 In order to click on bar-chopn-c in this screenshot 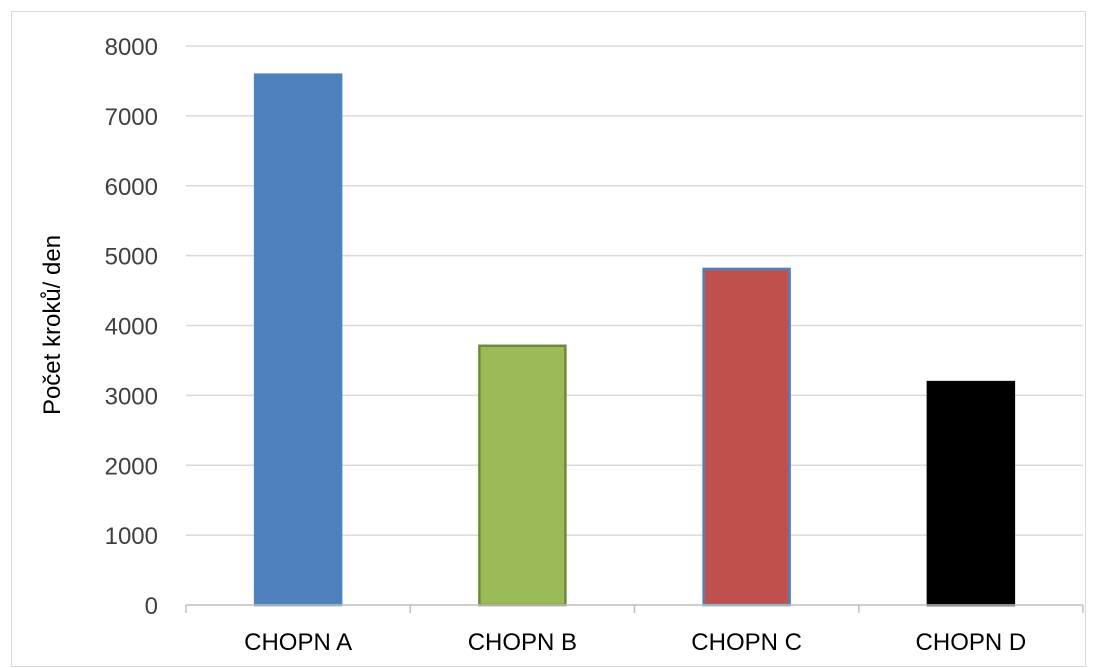, I will do `click(746, 437)`.